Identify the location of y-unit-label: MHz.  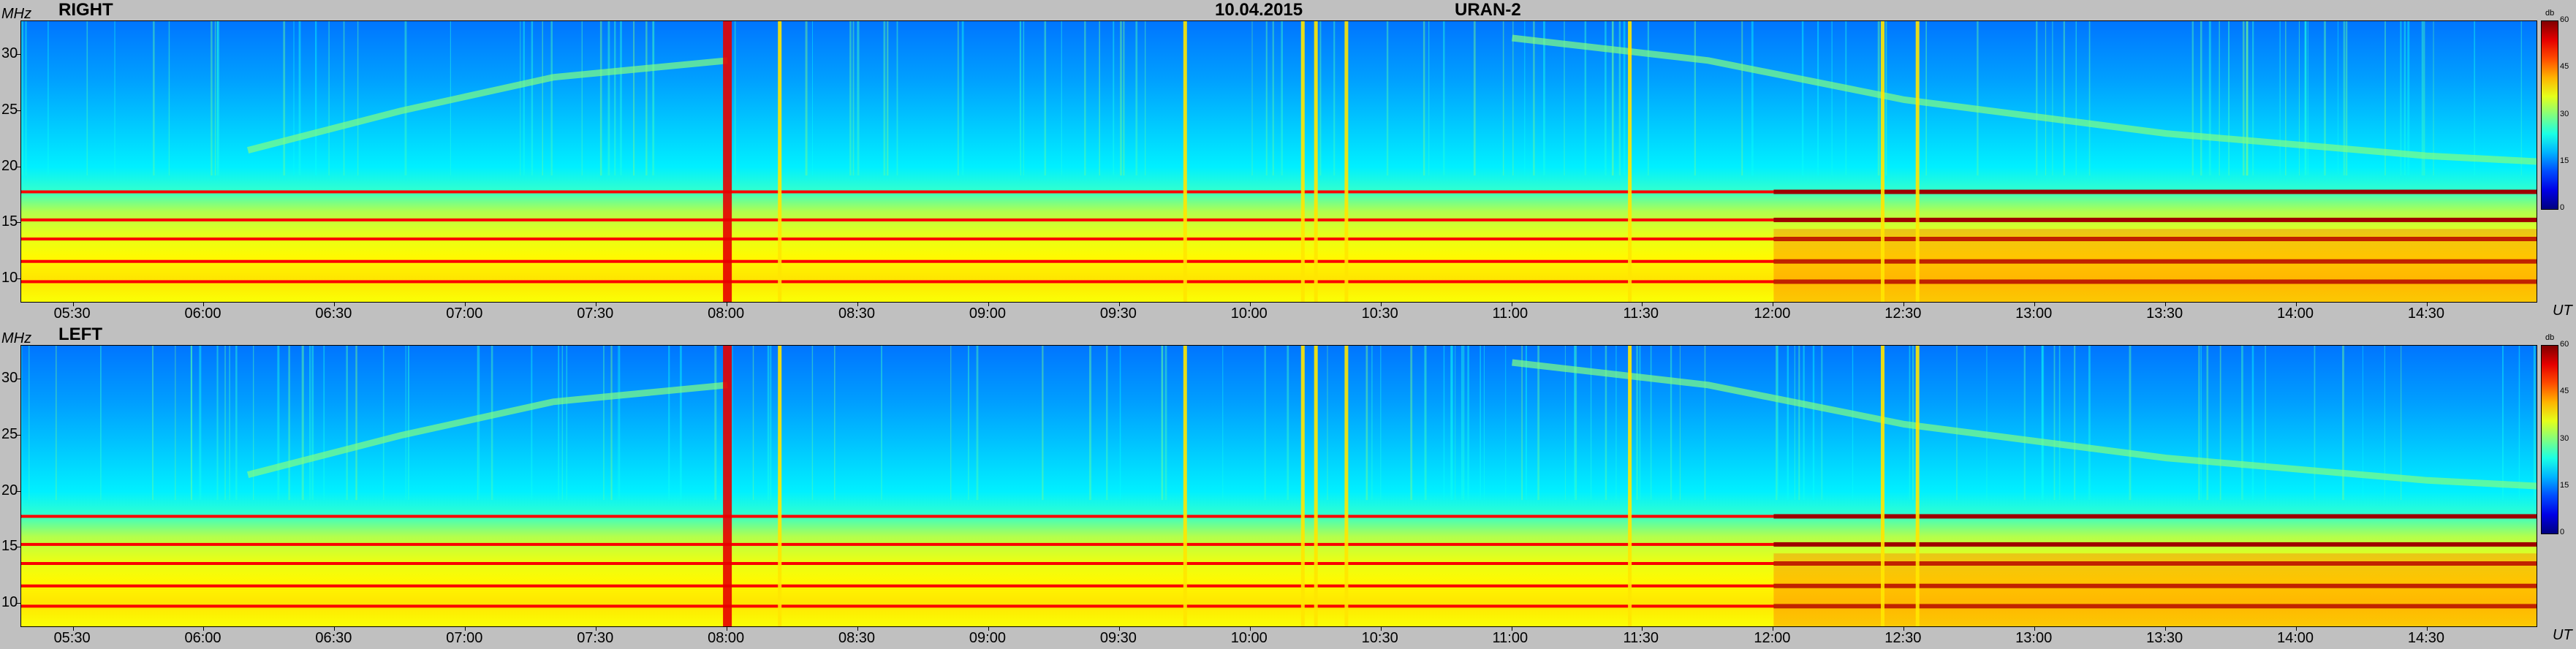
(16, 14).